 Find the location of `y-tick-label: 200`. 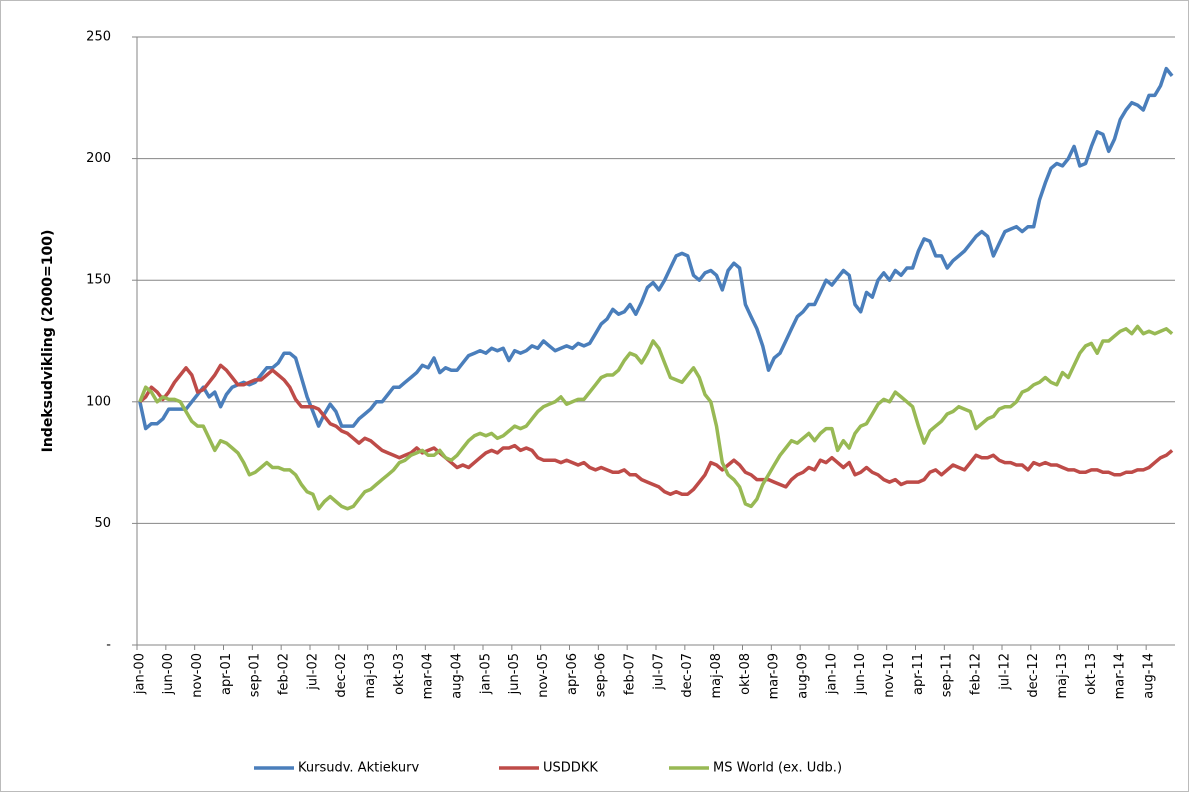

y-tick-label: 200 is located at coordinates (98, 158).